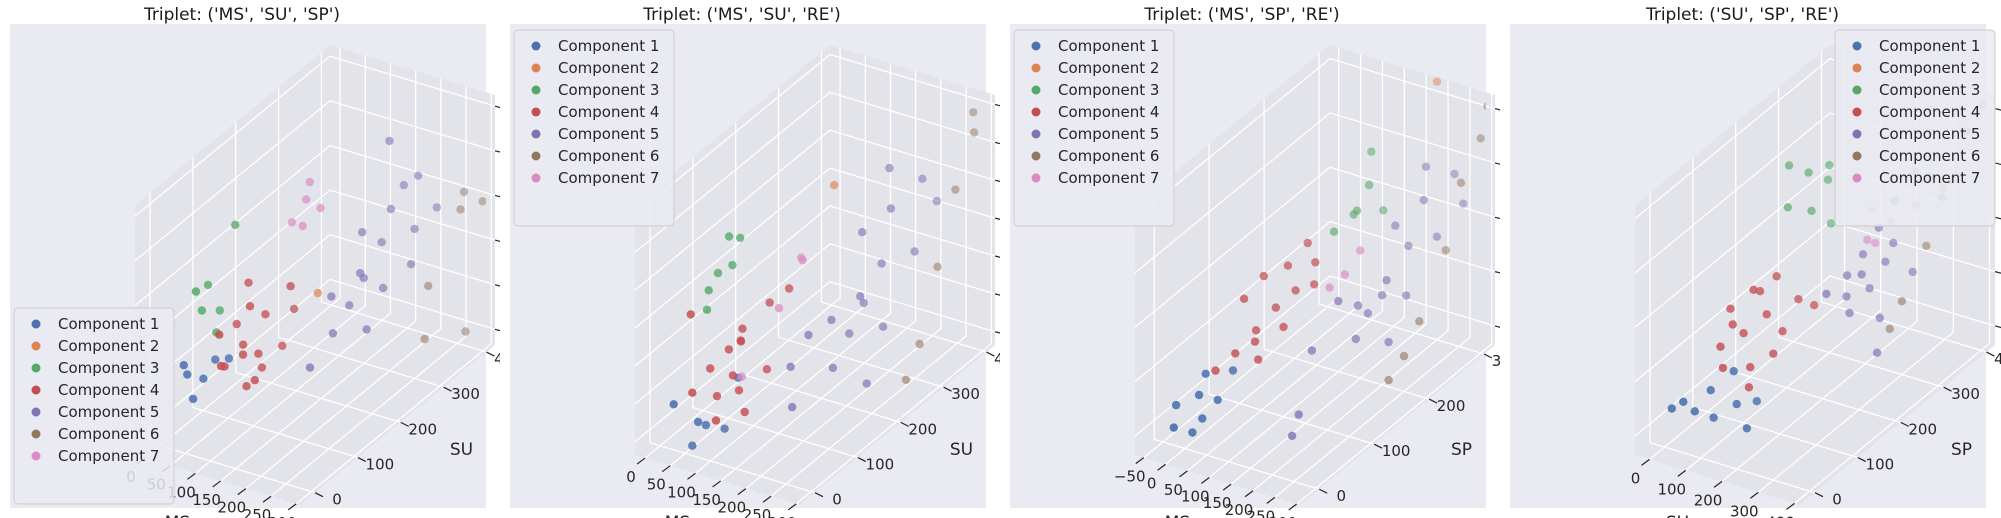 The height and width of the screenshot is (518, 2001). Describe the element at coordinates (997, 359) in the screenshot. I see `y-tick-label: 400` at that location.